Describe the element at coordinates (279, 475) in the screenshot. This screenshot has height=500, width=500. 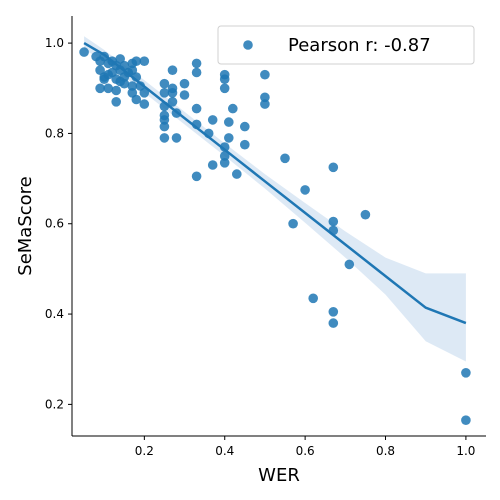
I see `x-axis-title: WER` at that location.